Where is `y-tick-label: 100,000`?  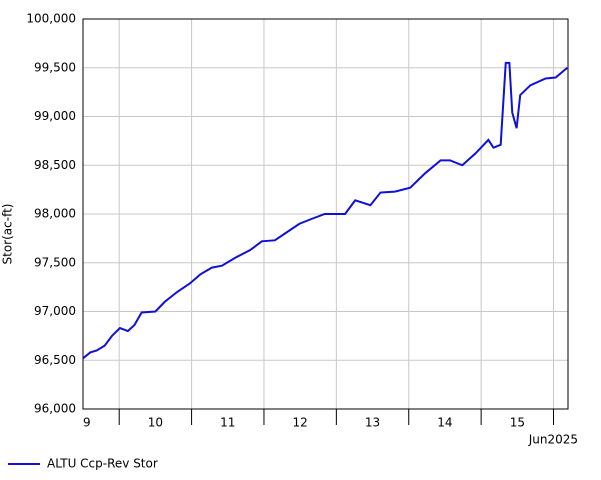 y-tick-label: 100,000 is located at coordinates (51, 19).